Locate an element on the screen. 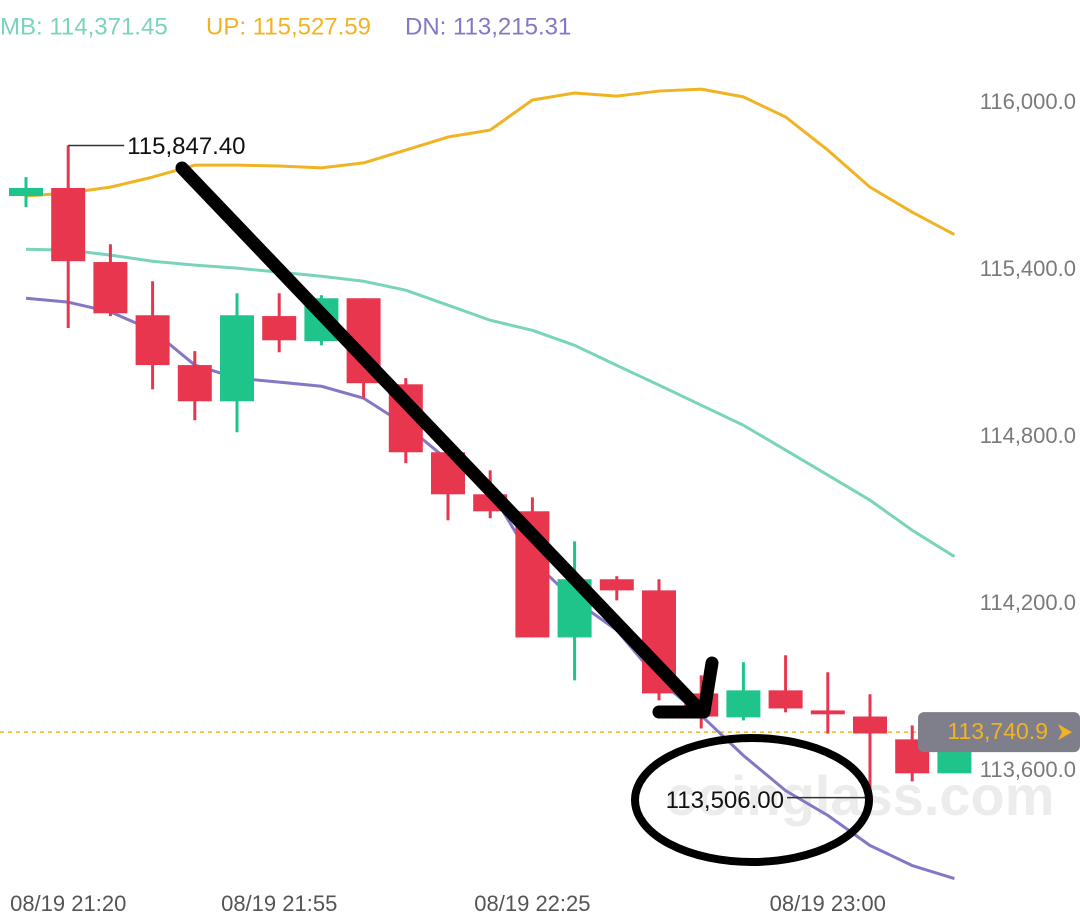 The image size is (1080, 924). current-price-pointer is located at coordinates (1065, 732).